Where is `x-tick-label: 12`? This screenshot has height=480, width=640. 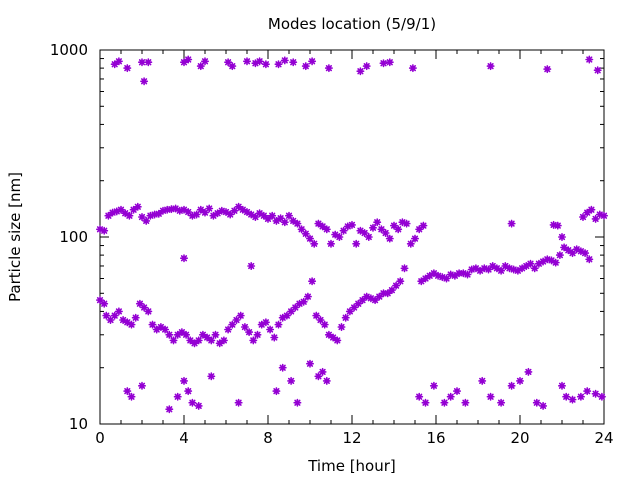
x-tick-label: 12 is located at coordinates (351, 438).